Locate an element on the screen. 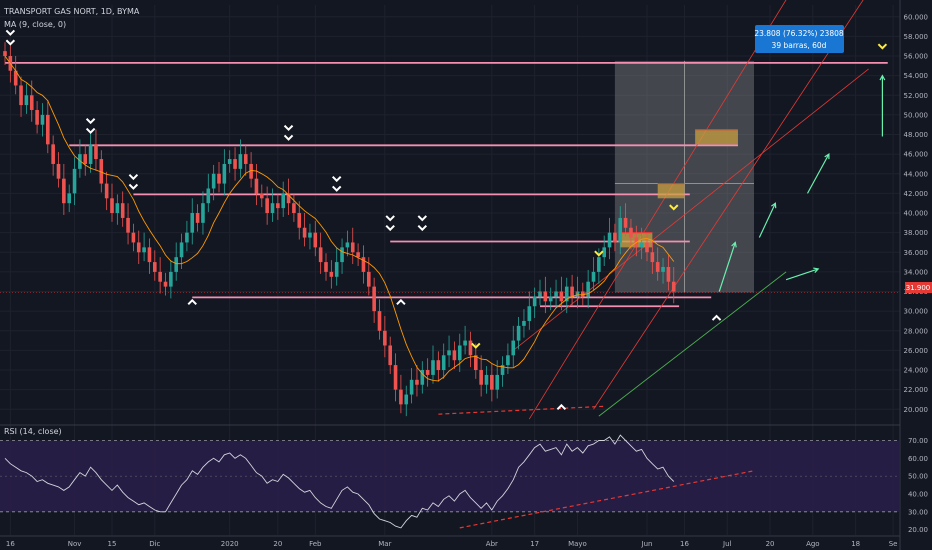 Image resolution: width=932 pixels, height=550 pixels. symbol-legend: TRANSPORT GAS NORT, 1D, BYMA is located at coordinates (71, 11).